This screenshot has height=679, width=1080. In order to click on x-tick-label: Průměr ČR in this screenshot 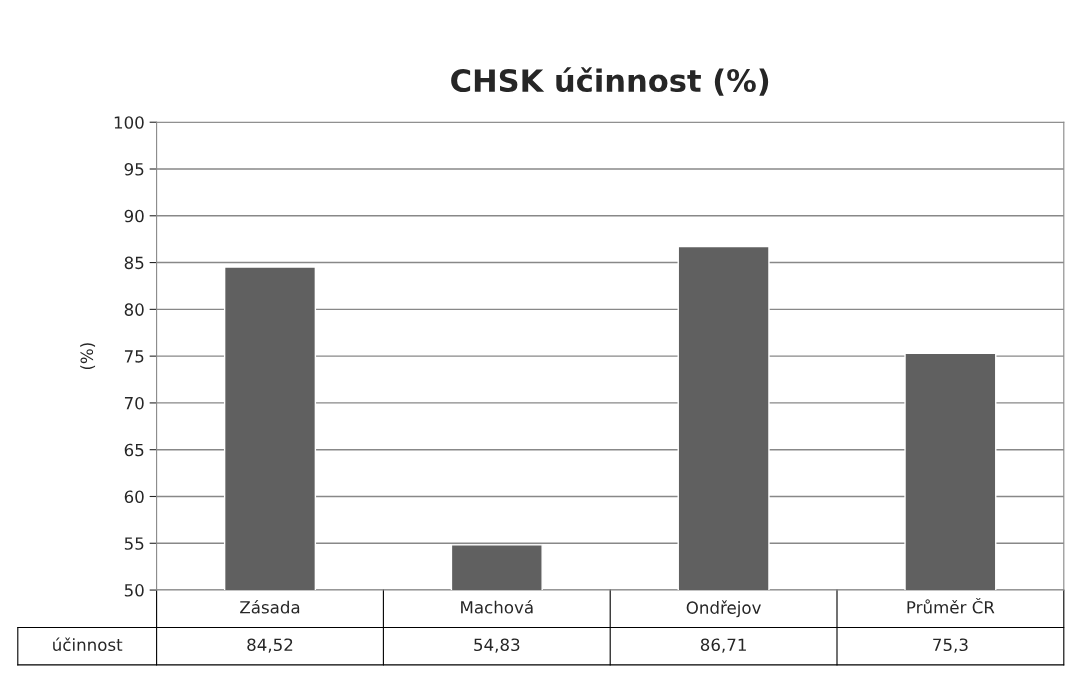, I will do `click(951, 605)`.